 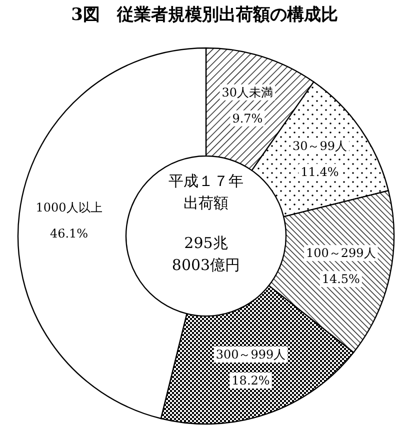 What do you see at coordinates (248, 92) in the screenshot?
I see `slice-label: 30人未満` at bounding box center [248, 92].